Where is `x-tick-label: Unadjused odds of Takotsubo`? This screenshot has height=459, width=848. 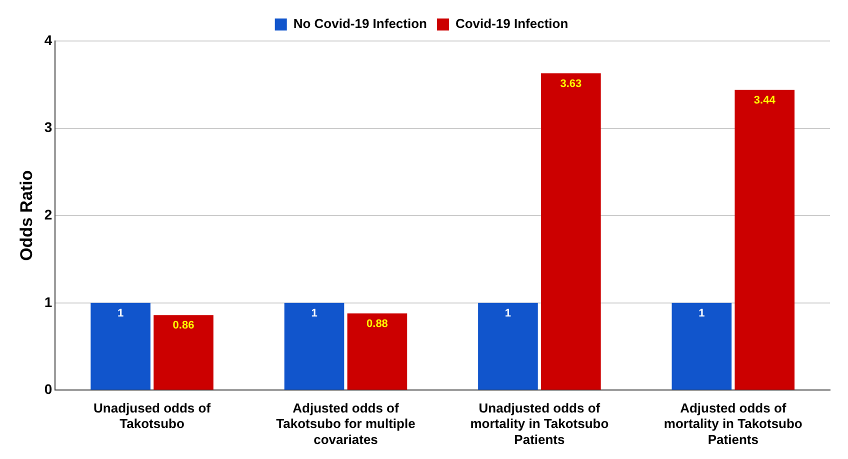 x-tick-label: Unadjused odds of Takotsubo is located at coordinates (153, 416).